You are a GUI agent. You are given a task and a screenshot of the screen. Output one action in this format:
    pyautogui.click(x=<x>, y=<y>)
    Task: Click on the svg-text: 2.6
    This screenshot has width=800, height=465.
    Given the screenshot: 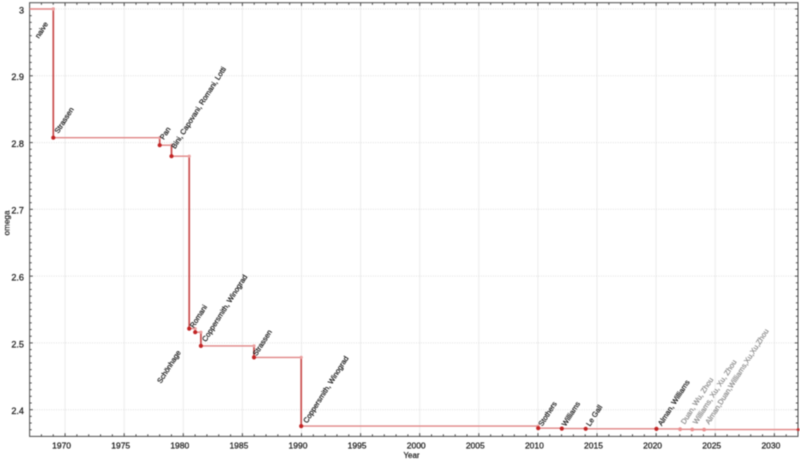 What is the action you would take?
    pyautogui.click(x=17, y=278)
    